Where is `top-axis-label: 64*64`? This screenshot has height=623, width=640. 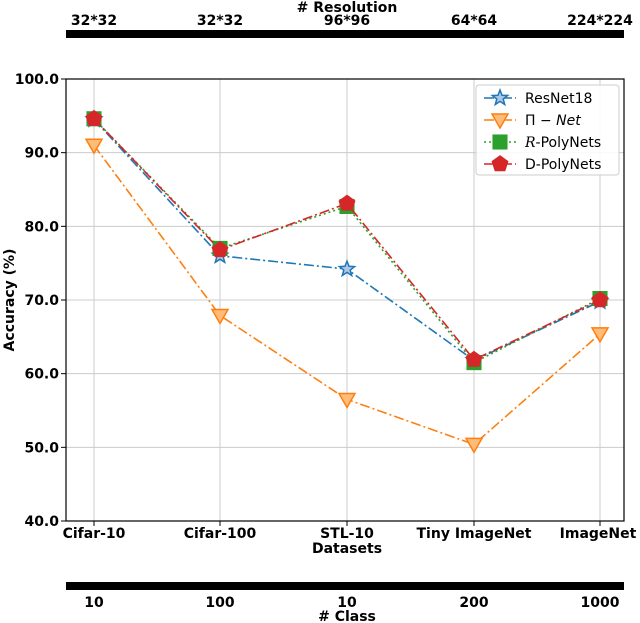 top-axis-label: 64*64 is located at coordinates (474, 21).